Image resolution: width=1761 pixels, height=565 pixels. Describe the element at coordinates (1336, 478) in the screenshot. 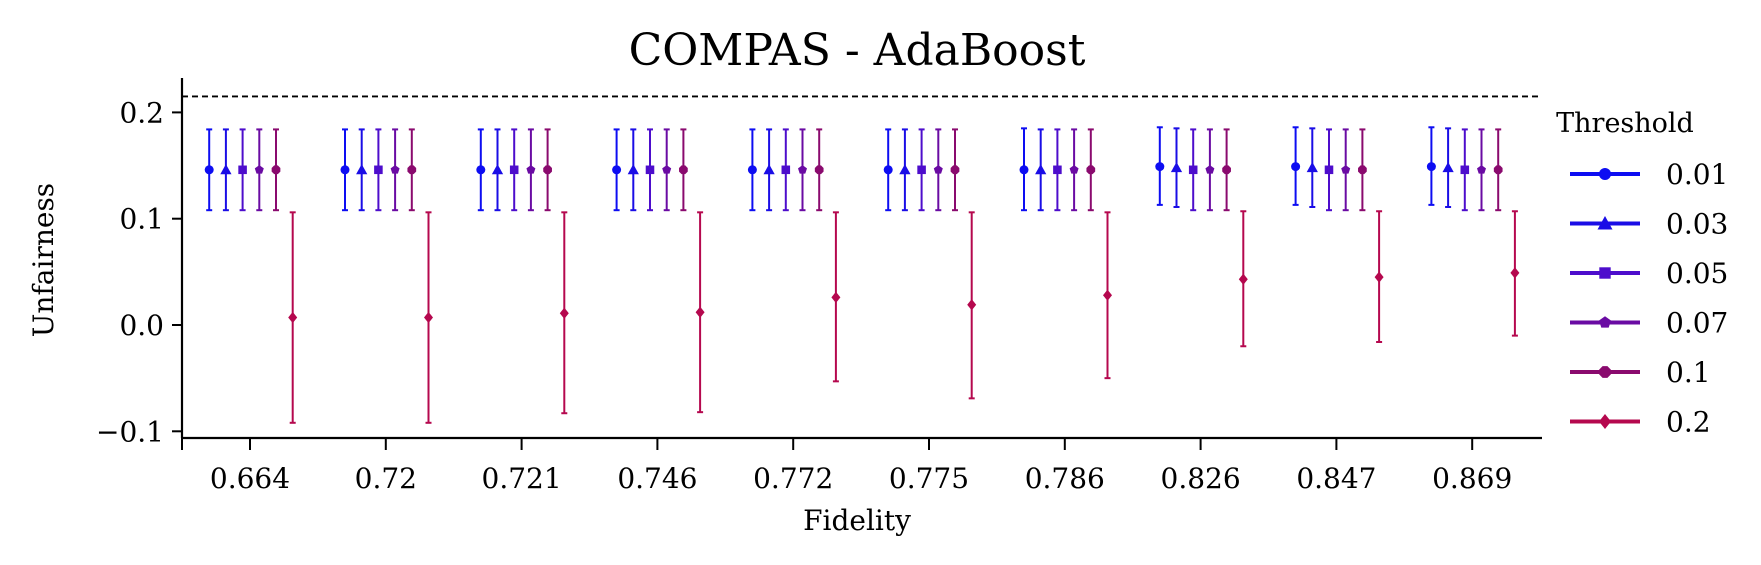

I see `x-tick-label: 0.847` at that location.